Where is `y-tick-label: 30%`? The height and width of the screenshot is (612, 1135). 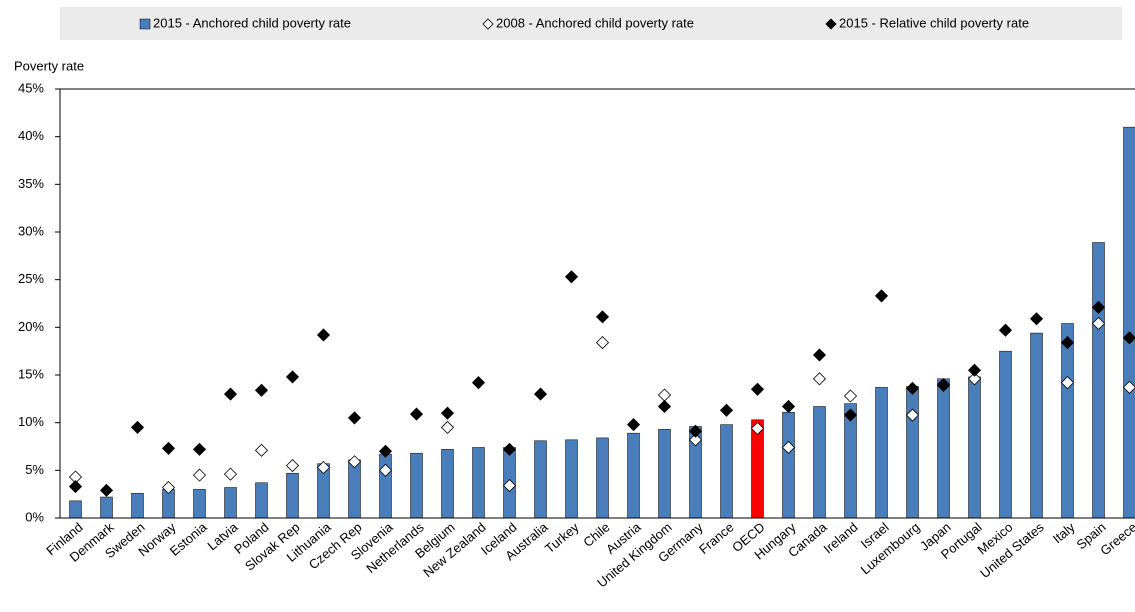 y-tick-label: 30% is located at coordinates (31, 230).